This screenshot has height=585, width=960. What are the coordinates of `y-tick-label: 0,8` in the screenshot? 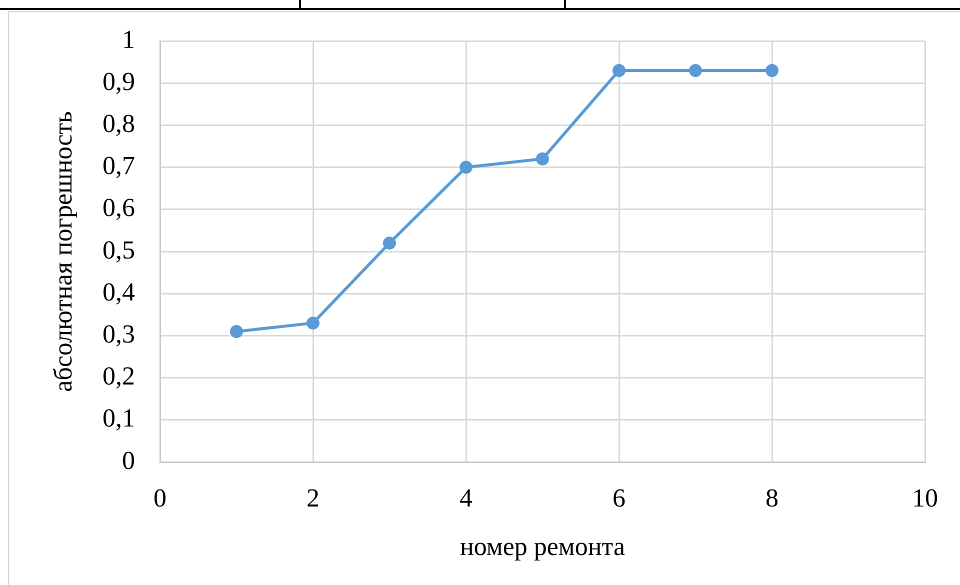 It's located at (118, 123).